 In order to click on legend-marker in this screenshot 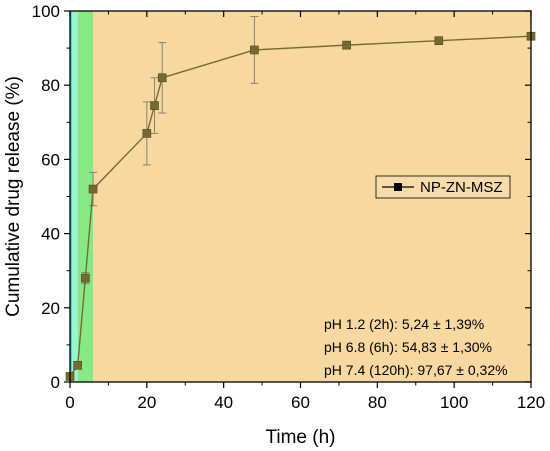, I will do `click(398, 187)`.